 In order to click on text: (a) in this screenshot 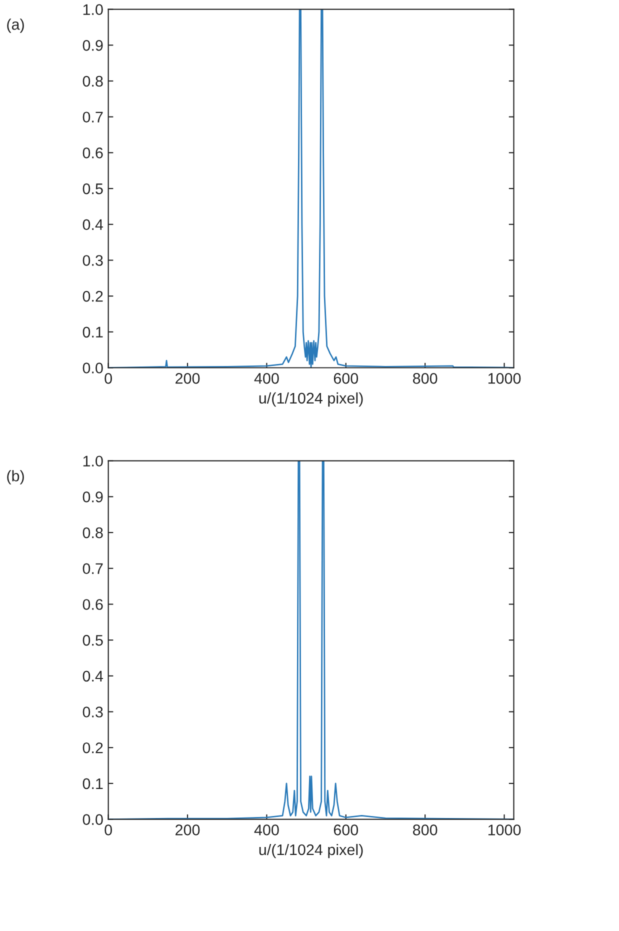, I will do `click(15, 25)`.